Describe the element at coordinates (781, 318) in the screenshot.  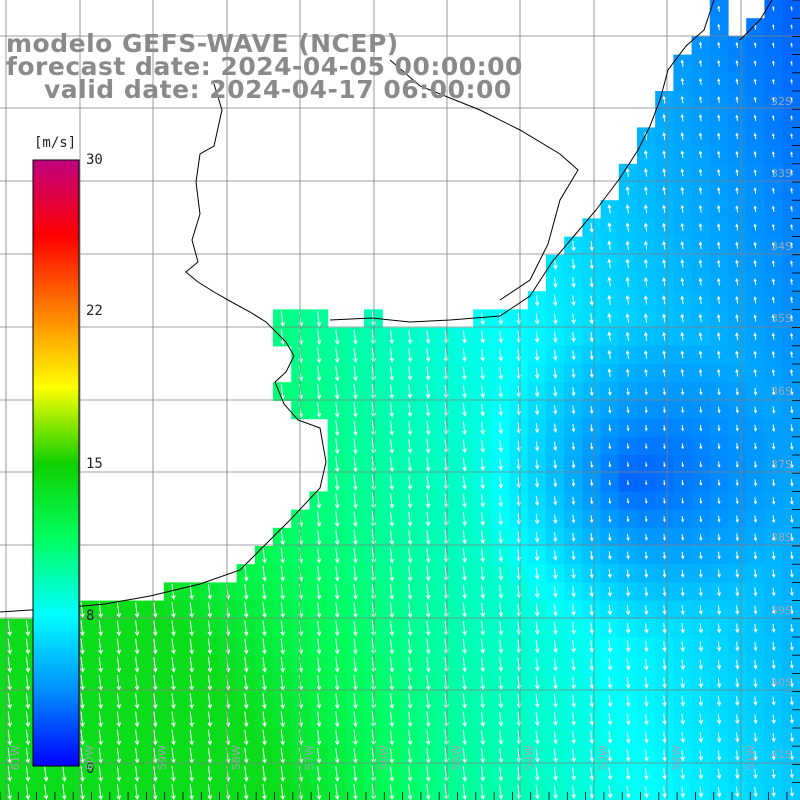
I see `lat-label-35s: 35S` at that location.